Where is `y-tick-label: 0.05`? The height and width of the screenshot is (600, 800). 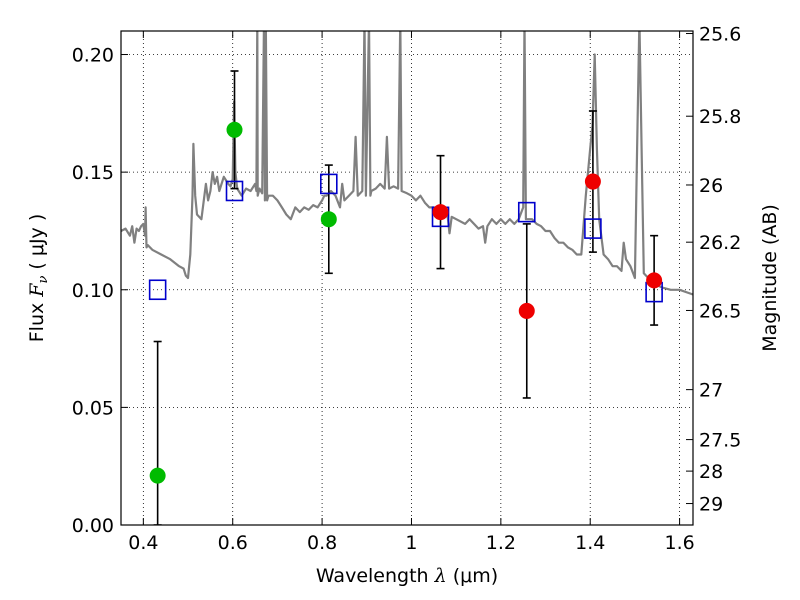
y-tick-label: 0.05 is located at coordinates (93, 408).